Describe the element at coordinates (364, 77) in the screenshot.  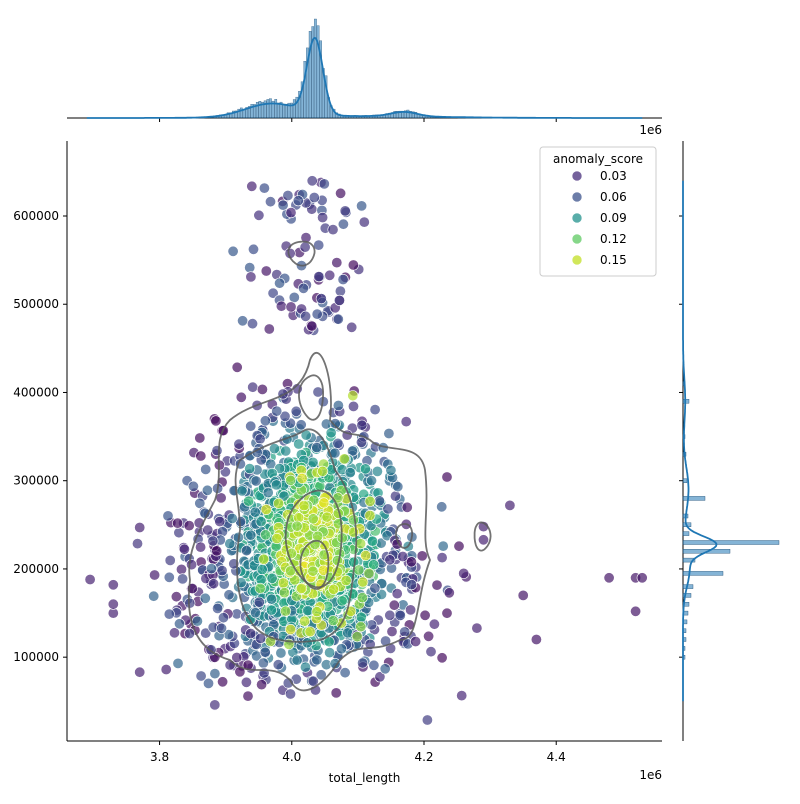
I see `top-marginal: 1e6` at that location.